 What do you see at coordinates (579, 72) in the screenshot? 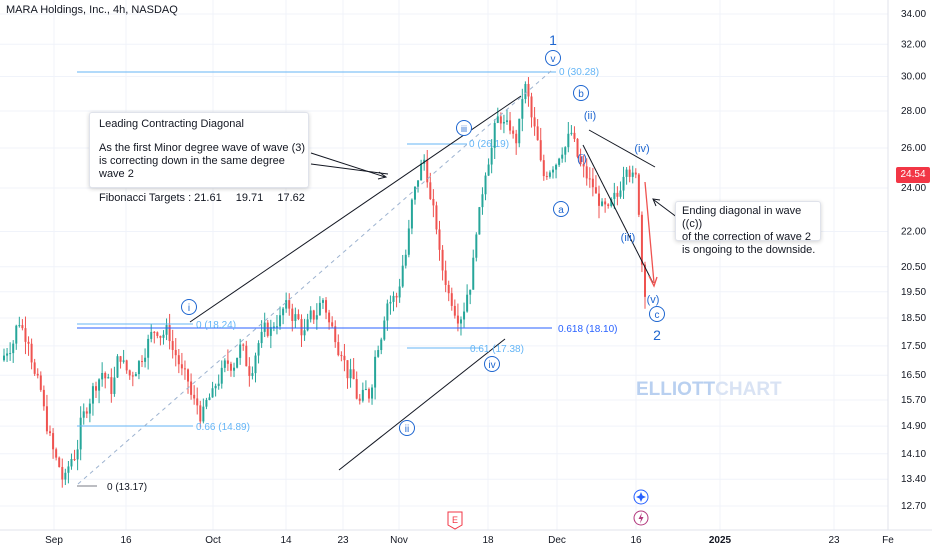
I see `level-label-top: 0 (30.28)` at bounding box center [579, 72].